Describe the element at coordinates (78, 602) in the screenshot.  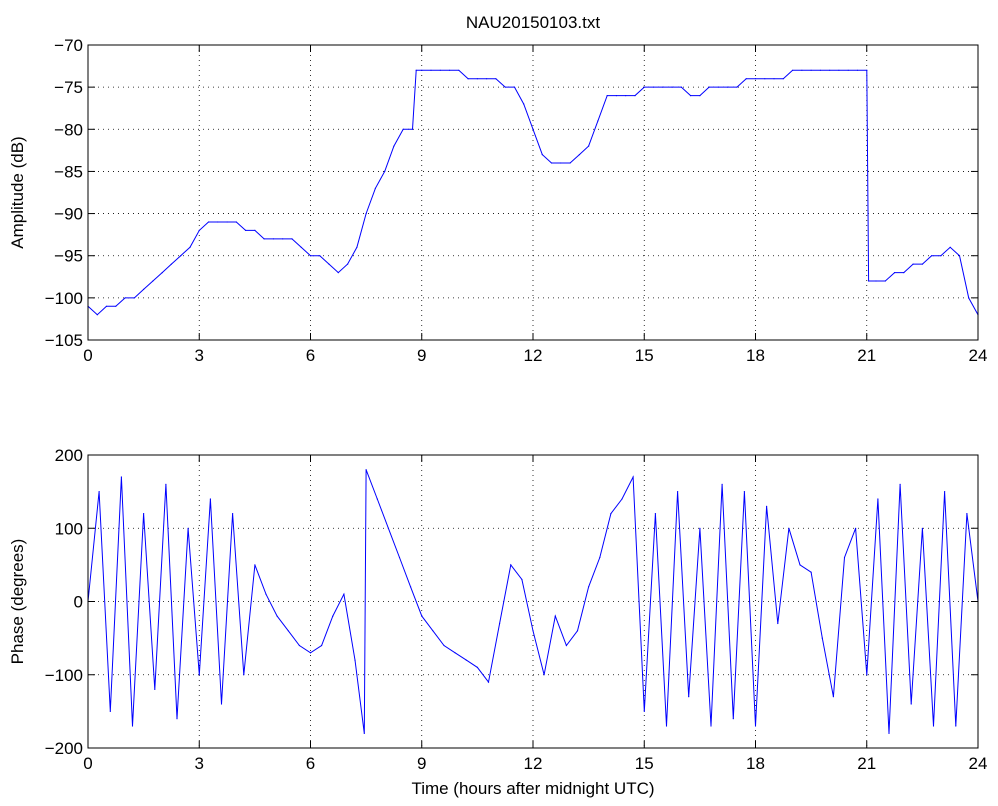
I see `y-tick-label: 0` at that location.